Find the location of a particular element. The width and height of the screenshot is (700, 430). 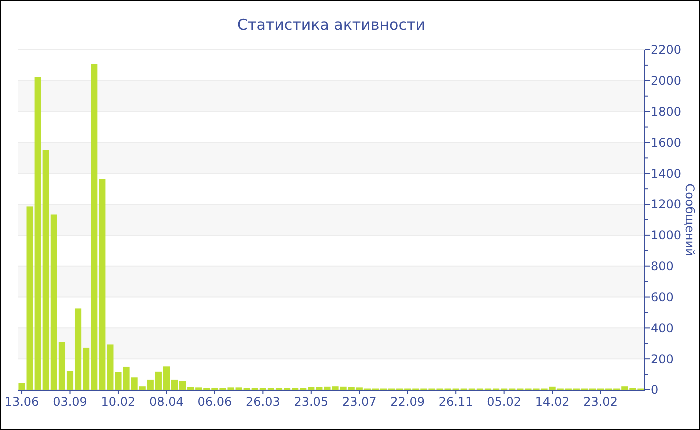

y-tick-label: 0 is located at coordinates (655, 390).